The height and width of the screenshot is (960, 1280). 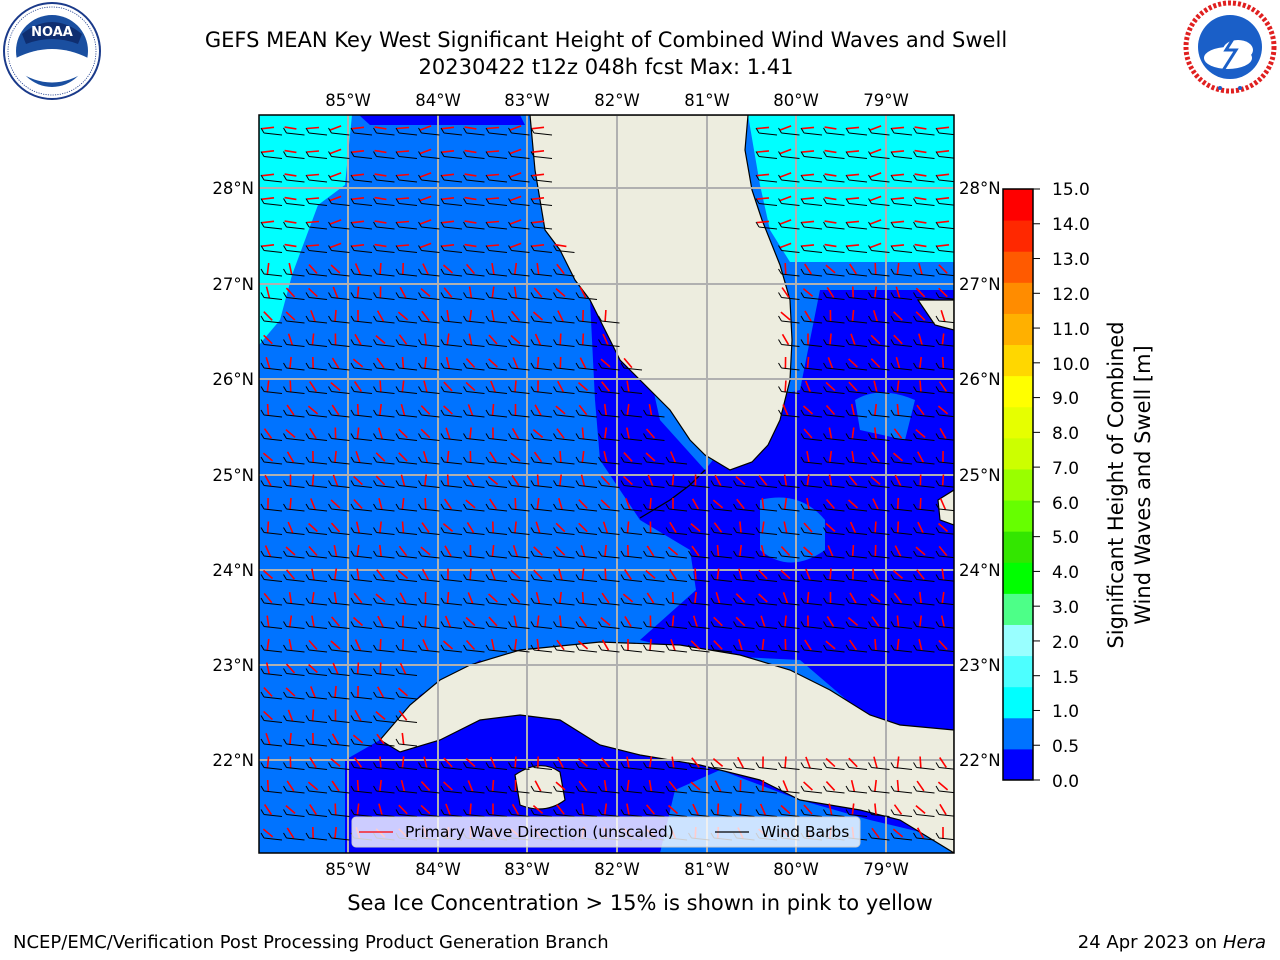 What do you see at coordinates (935, 315) in the screenshot?
I see `land-bahamas` at bounding box center [935, 315].